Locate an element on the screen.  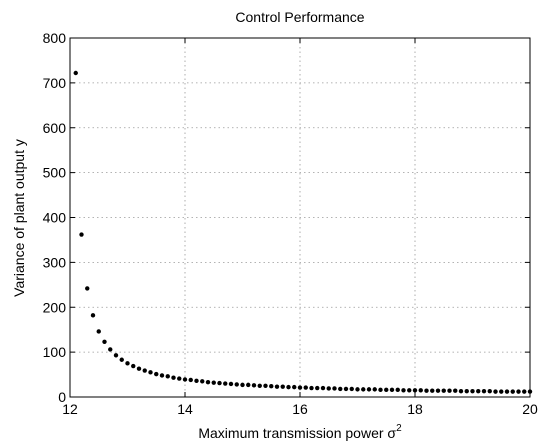
y-axis-label: Variance of plant output y is located at coordinates (19, 218).